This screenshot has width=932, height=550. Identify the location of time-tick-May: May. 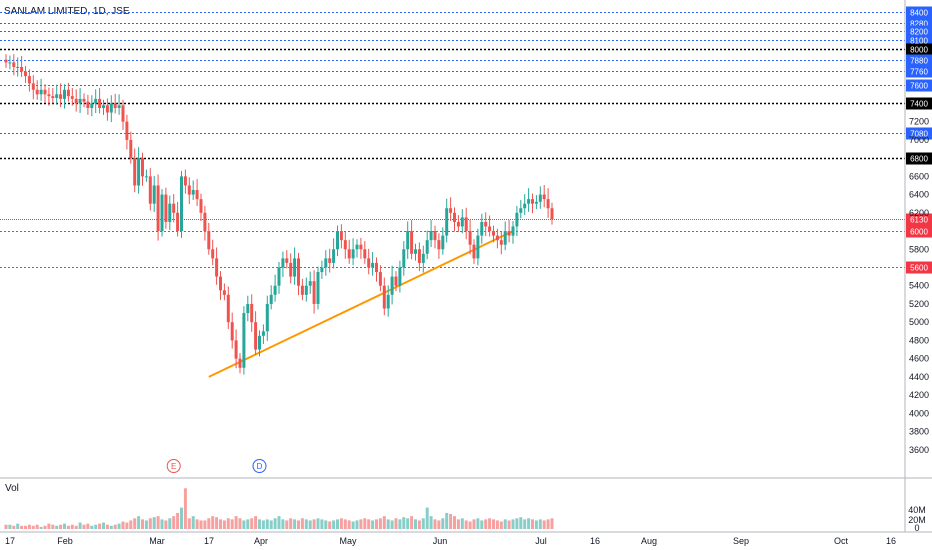
(348, 541).